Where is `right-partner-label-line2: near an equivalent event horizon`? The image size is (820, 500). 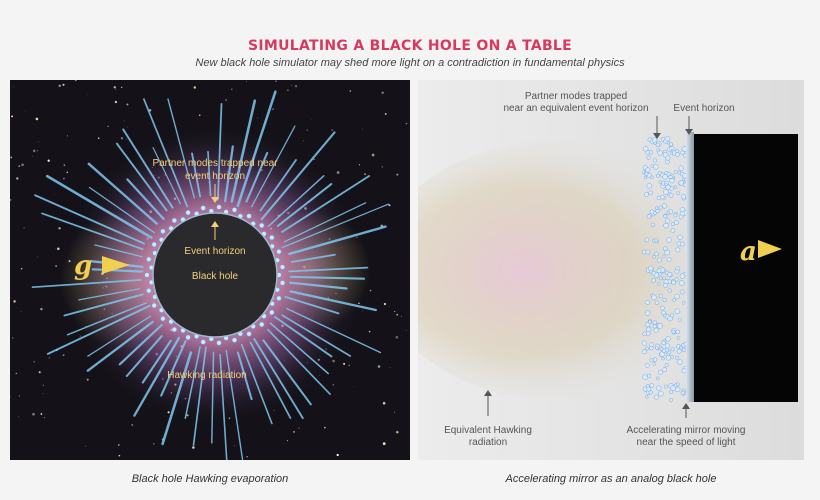
right-partner-label-line2: near an equivalent event horizon is located at coordinates (575, 108).